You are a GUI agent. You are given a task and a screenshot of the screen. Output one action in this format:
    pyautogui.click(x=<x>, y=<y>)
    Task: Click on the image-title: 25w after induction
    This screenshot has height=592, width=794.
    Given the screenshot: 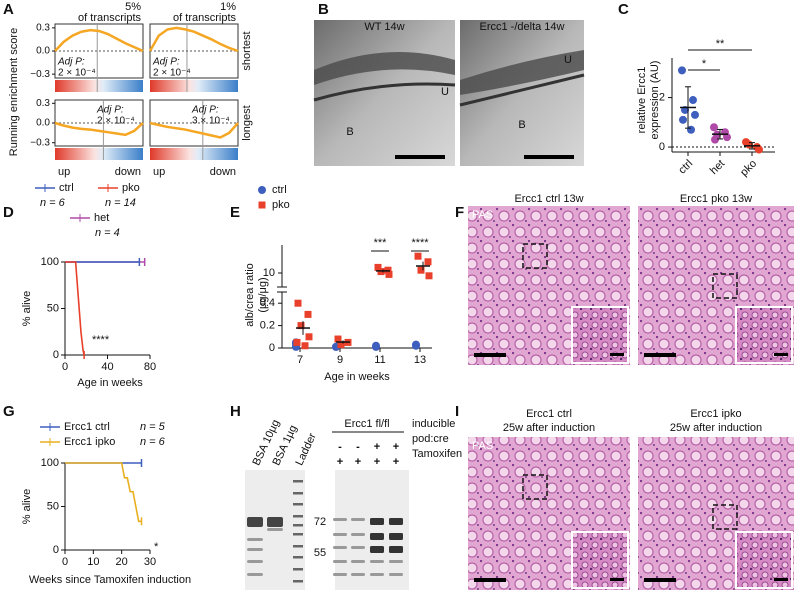 What is the action you would take?
    pyautogui.click(x=716, y=428)
    